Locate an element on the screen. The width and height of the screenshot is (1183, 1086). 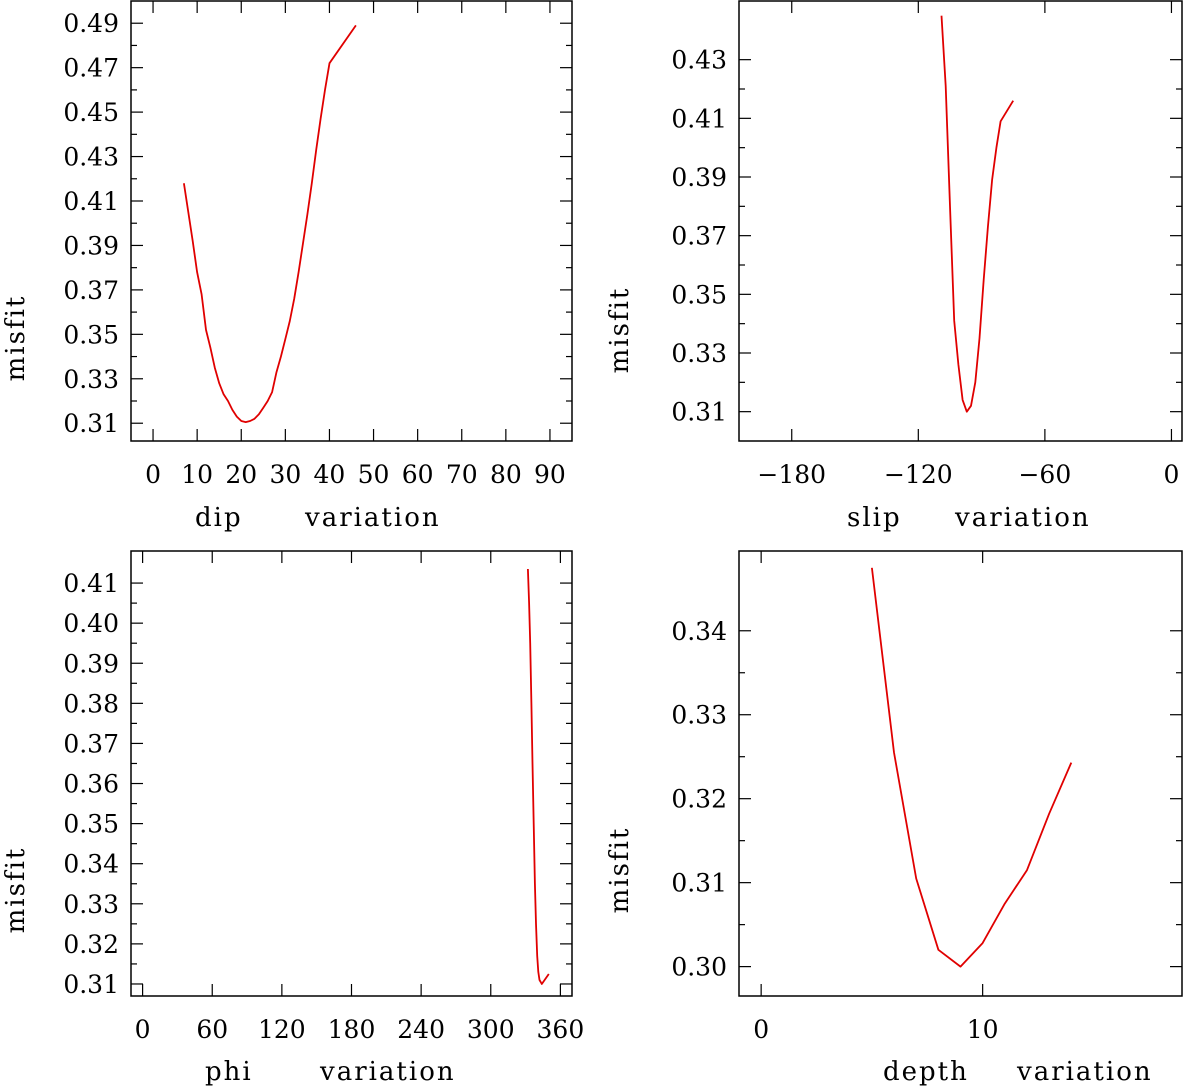
slip-y-tick-label: 0.35 is located at coordinates (699, 294).